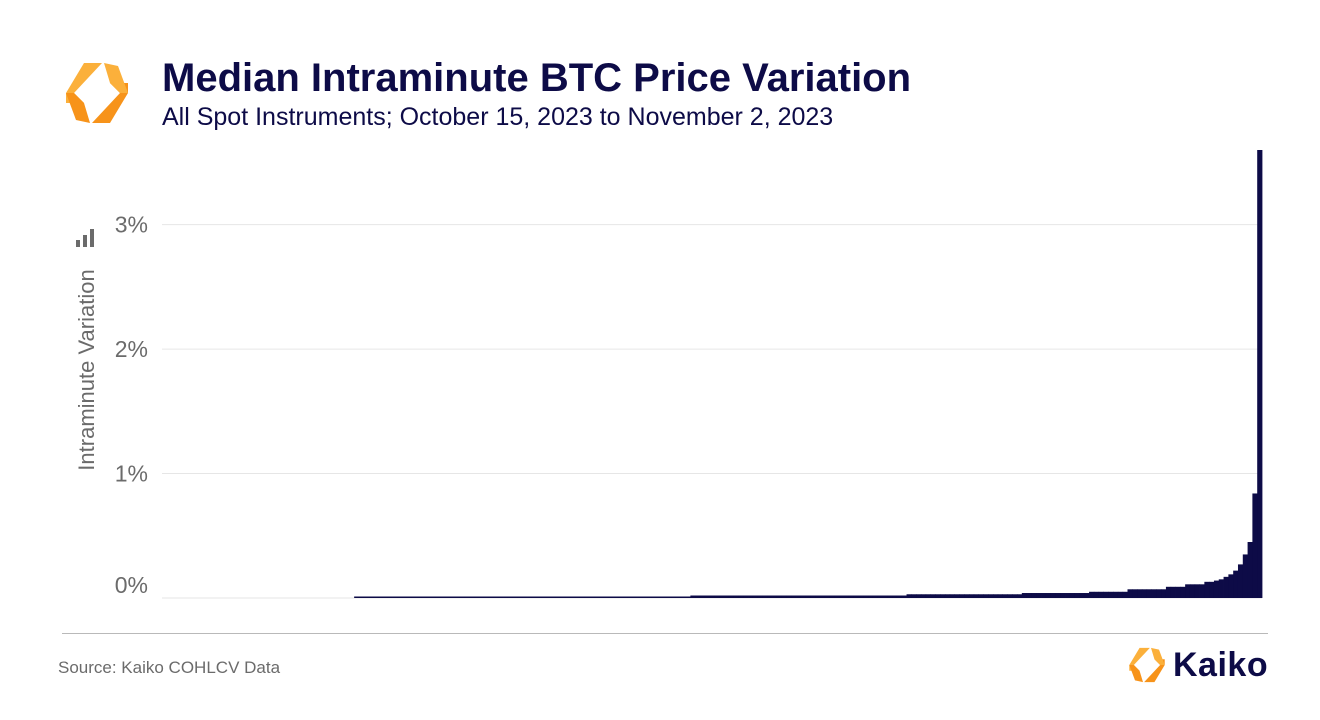  Describe the element at coordinates (85, 238) in the screenshot. I see `bar-chart-icon` at that location.